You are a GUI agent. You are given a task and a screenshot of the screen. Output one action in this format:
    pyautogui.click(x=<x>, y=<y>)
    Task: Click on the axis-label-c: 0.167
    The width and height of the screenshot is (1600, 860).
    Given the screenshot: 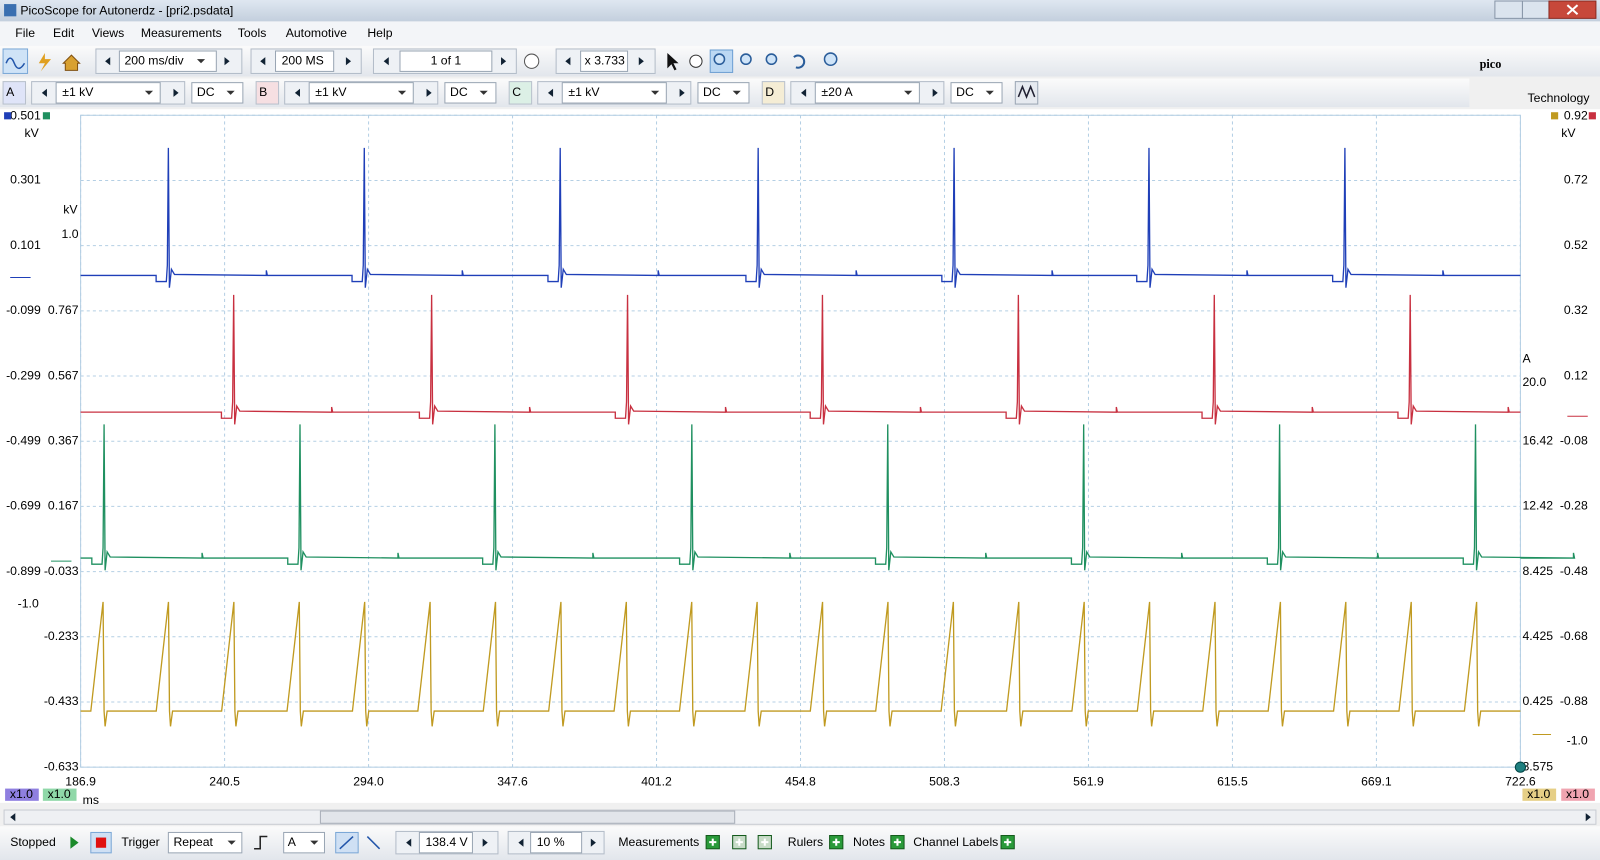 What is the action you would take?
    pyautogui.click(x=63, y=506)
    